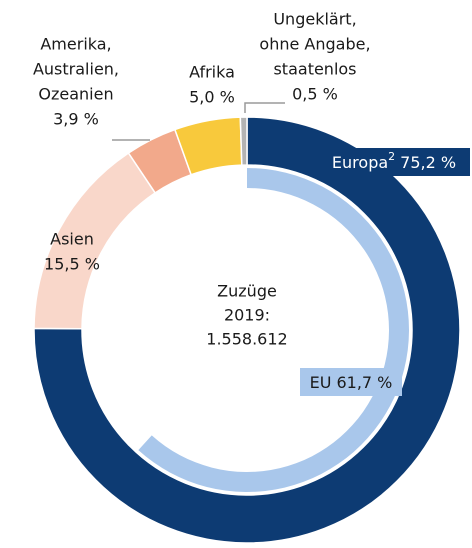  Describe the element at coordinates (76, 119) in the screenshot. I see `segment-value-label: 3,9 %` at that location.